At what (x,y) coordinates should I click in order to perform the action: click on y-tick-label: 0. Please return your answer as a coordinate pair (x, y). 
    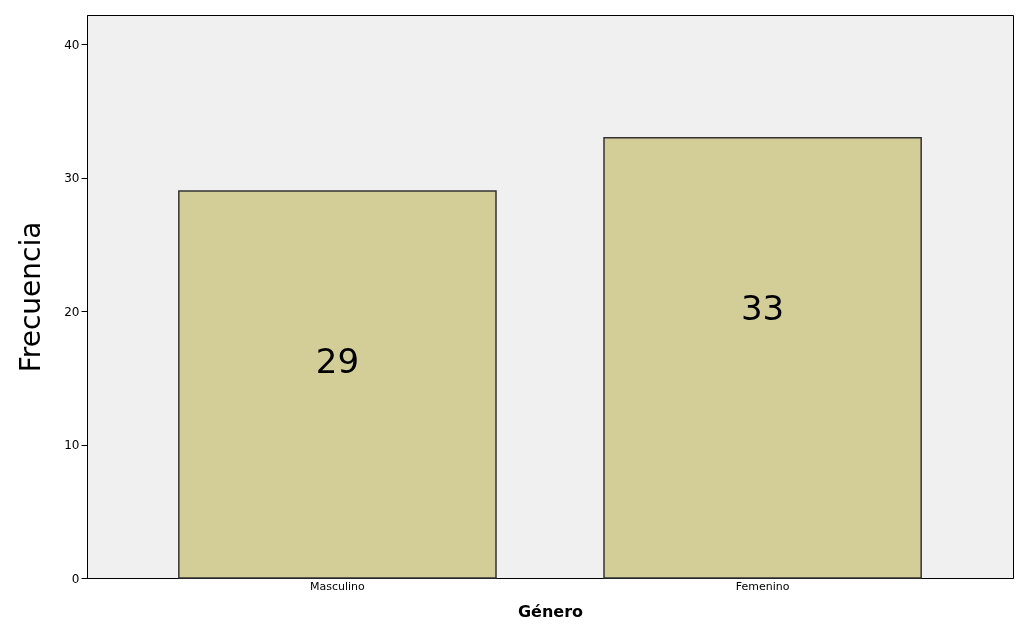
    Looking at the image, I should click on (75, 578).